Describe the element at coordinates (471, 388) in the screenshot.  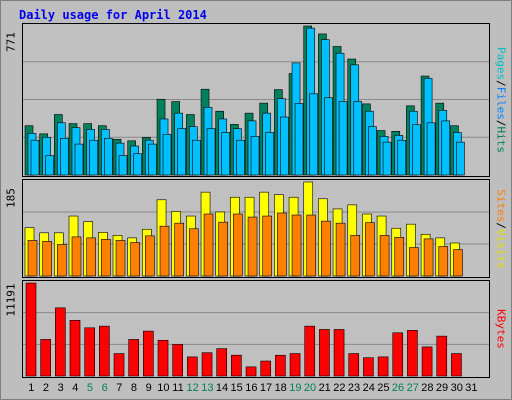
I see `x-tick-label-day-31: 31` at that location.